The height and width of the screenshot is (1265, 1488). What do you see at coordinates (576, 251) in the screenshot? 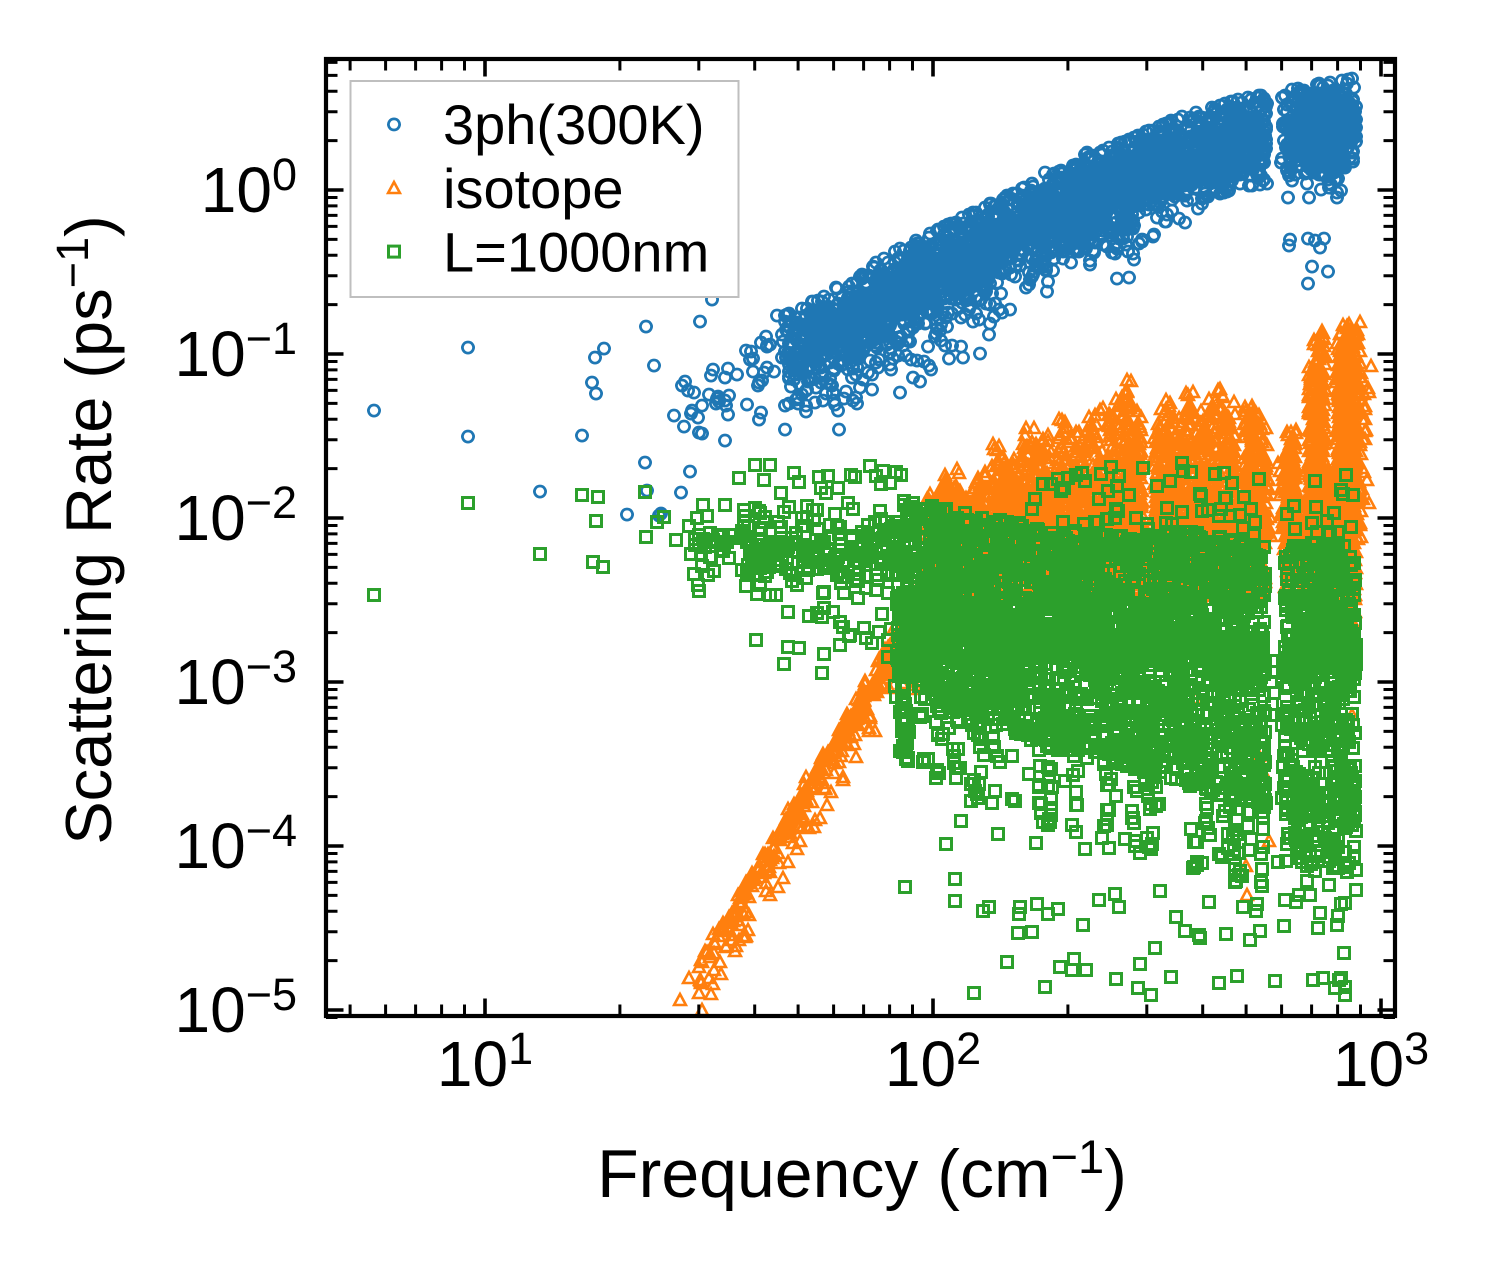
I see `svg-text: L=1000nm` at bounding box center [576, 251].